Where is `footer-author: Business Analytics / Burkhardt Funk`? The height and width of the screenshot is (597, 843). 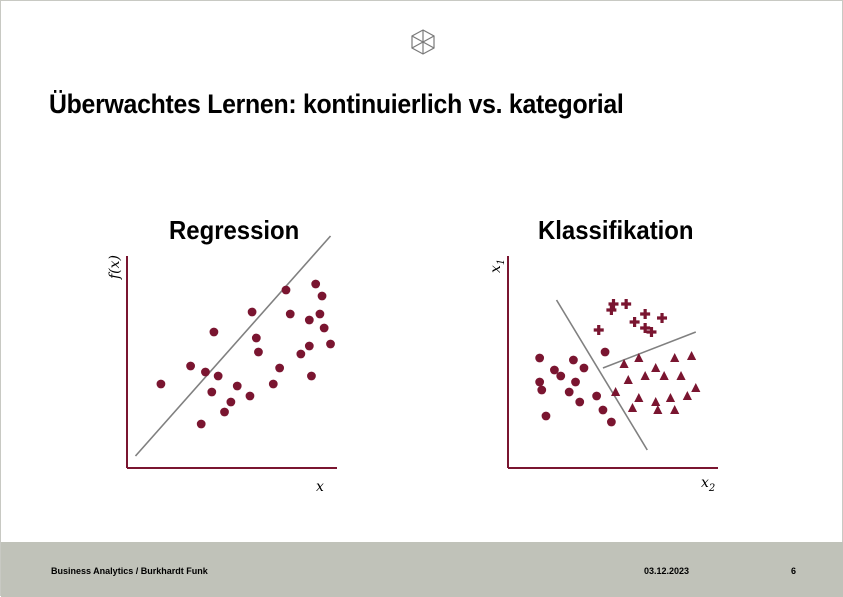 footer-author: Business Analytics / Burkhardt Funk is located at coordinates (129, 571).